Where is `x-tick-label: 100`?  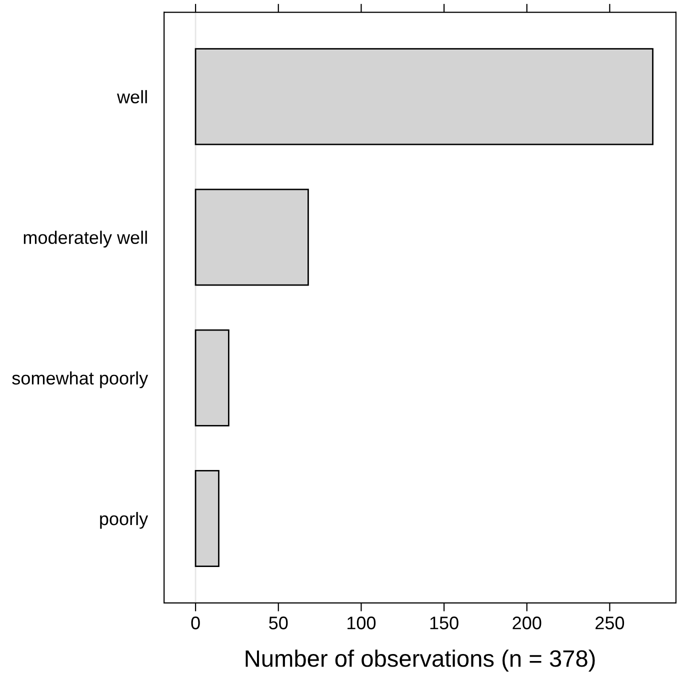 x-tick-label: 100 is located at coordinates (362, 623).